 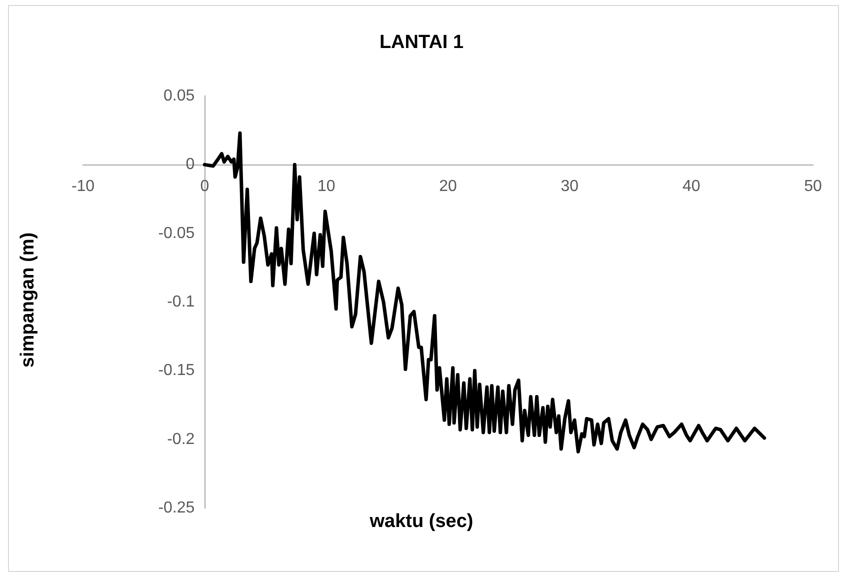 What do you see at coordinates (205, 187) in the screenshot?
I see `x-tick-label: 0` at bounding box center [205, 187].